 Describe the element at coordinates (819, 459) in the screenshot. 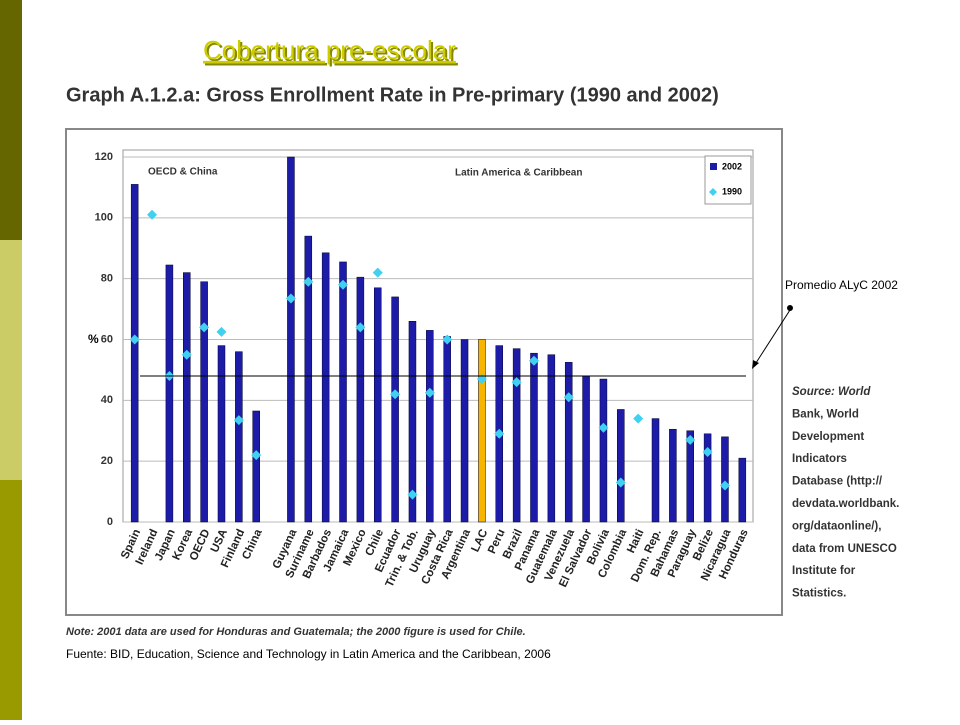

I see `source-line: Indicators` at that location.